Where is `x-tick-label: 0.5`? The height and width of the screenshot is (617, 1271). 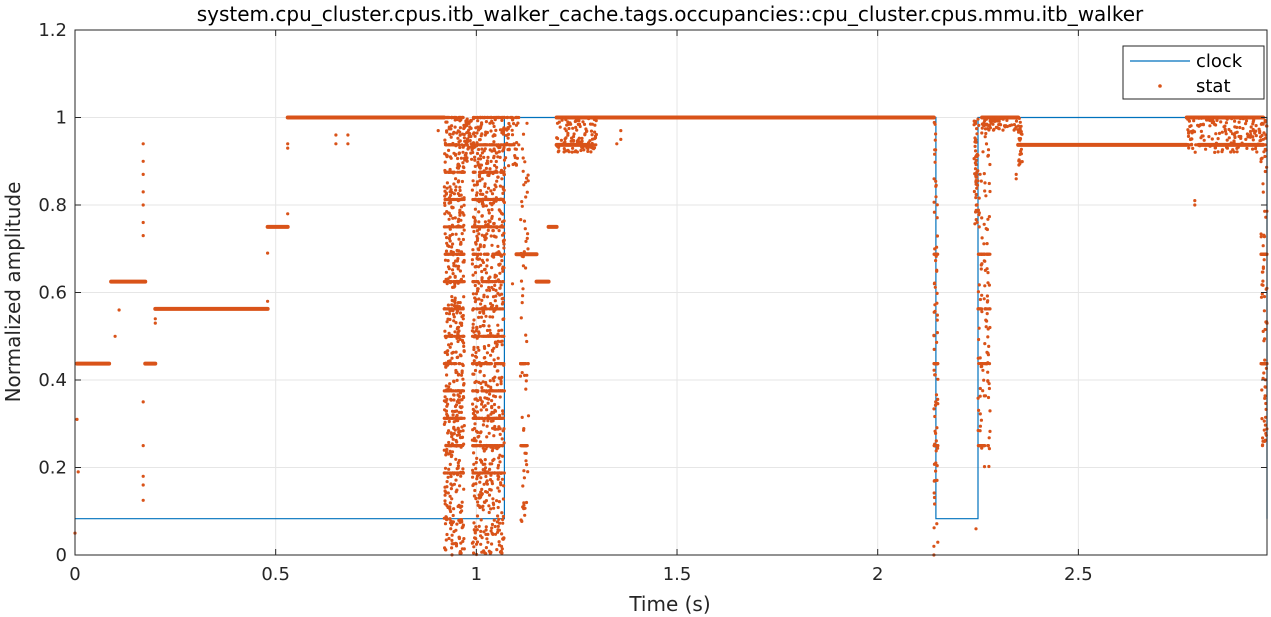
x-tick-label: 0.5 is located at coordinates (275, 574).